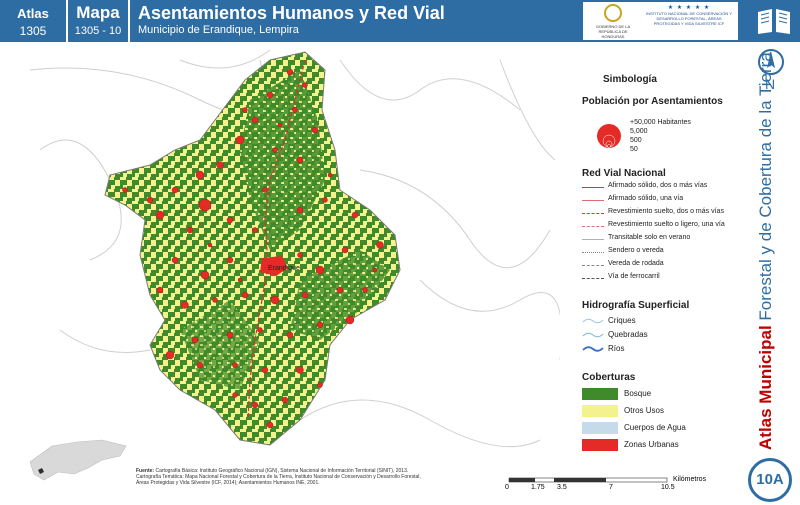 The width and height of the screenshot is (800, 505). I want to click on cover-label: Zonas Urbanas, so click(651, 444).